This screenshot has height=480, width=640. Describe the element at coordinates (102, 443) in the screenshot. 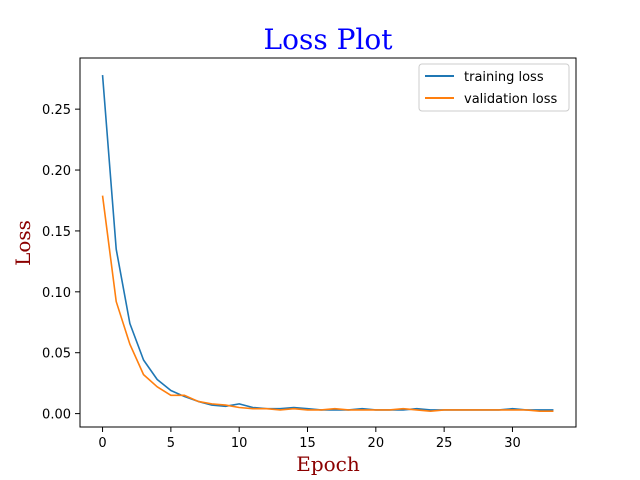

I see `x-tick-label: 0` at that location.